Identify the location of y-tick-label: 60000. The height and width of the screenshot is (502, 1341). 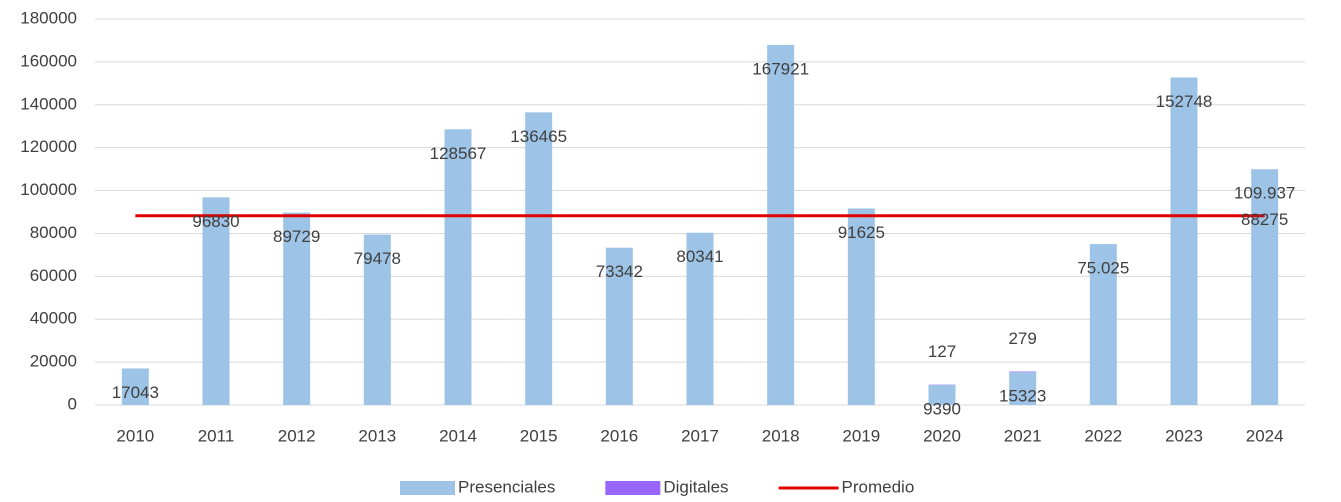
(53, 275).